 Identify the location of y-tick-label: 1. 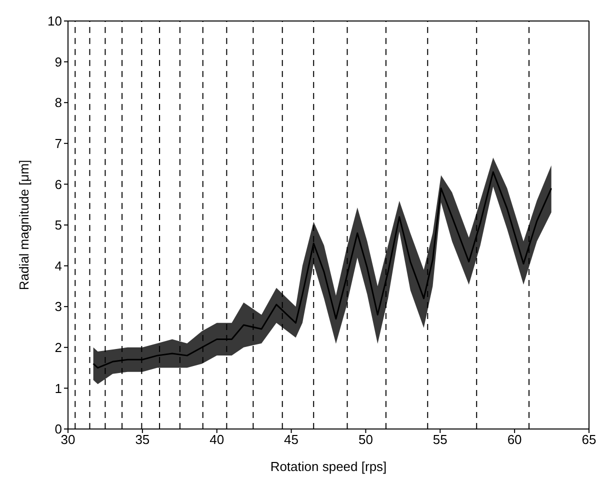
(58, 388).